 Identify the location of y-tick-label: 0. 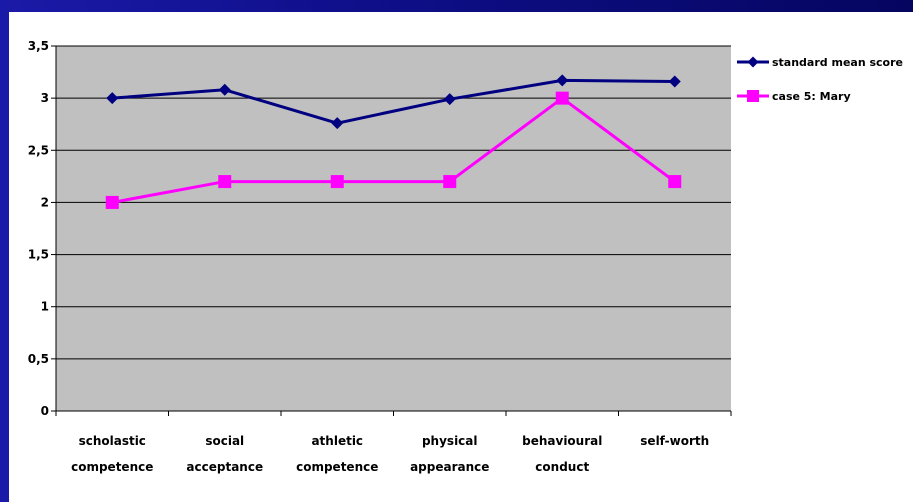
(45, 411).